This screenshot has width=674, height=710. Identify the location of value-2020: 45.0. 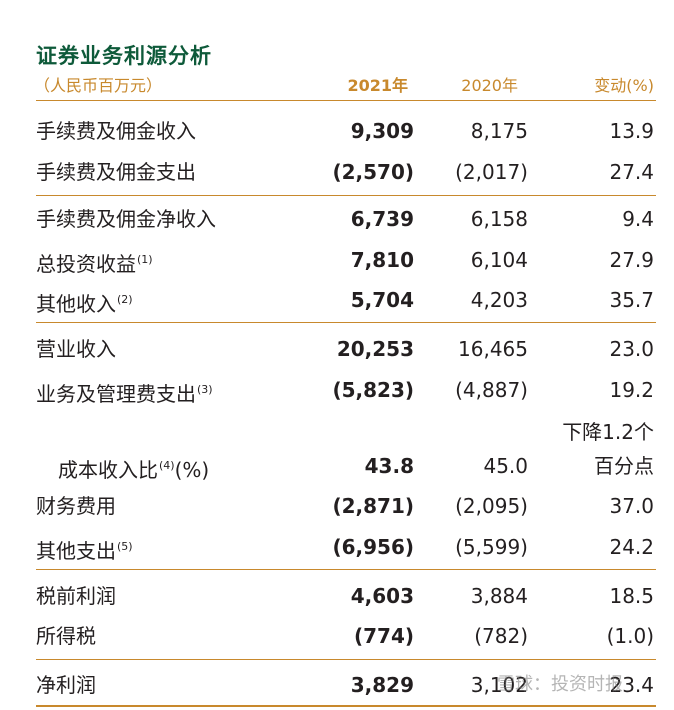
(505, 466).